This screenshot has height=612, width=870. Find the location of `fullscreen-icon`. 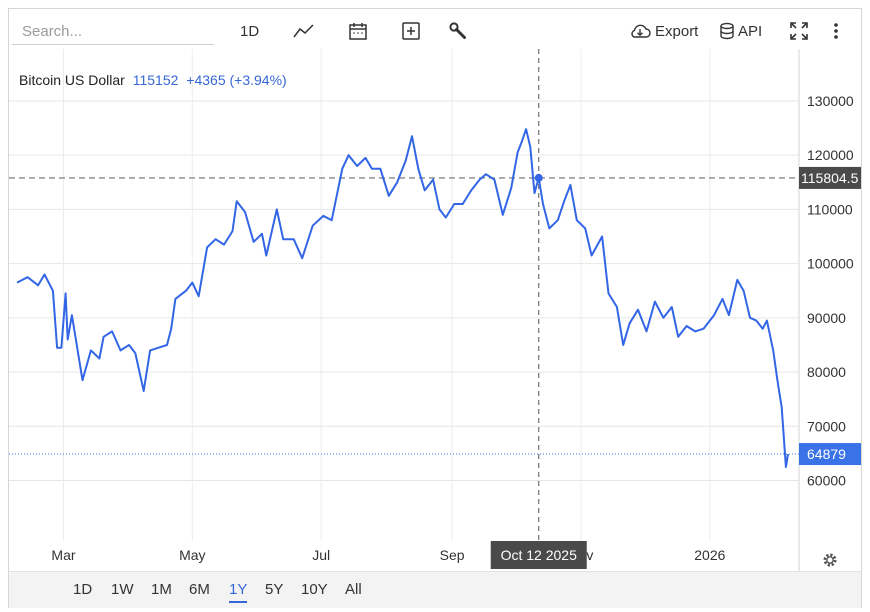

fullscreen-icon is located at coordinates (799, 31).